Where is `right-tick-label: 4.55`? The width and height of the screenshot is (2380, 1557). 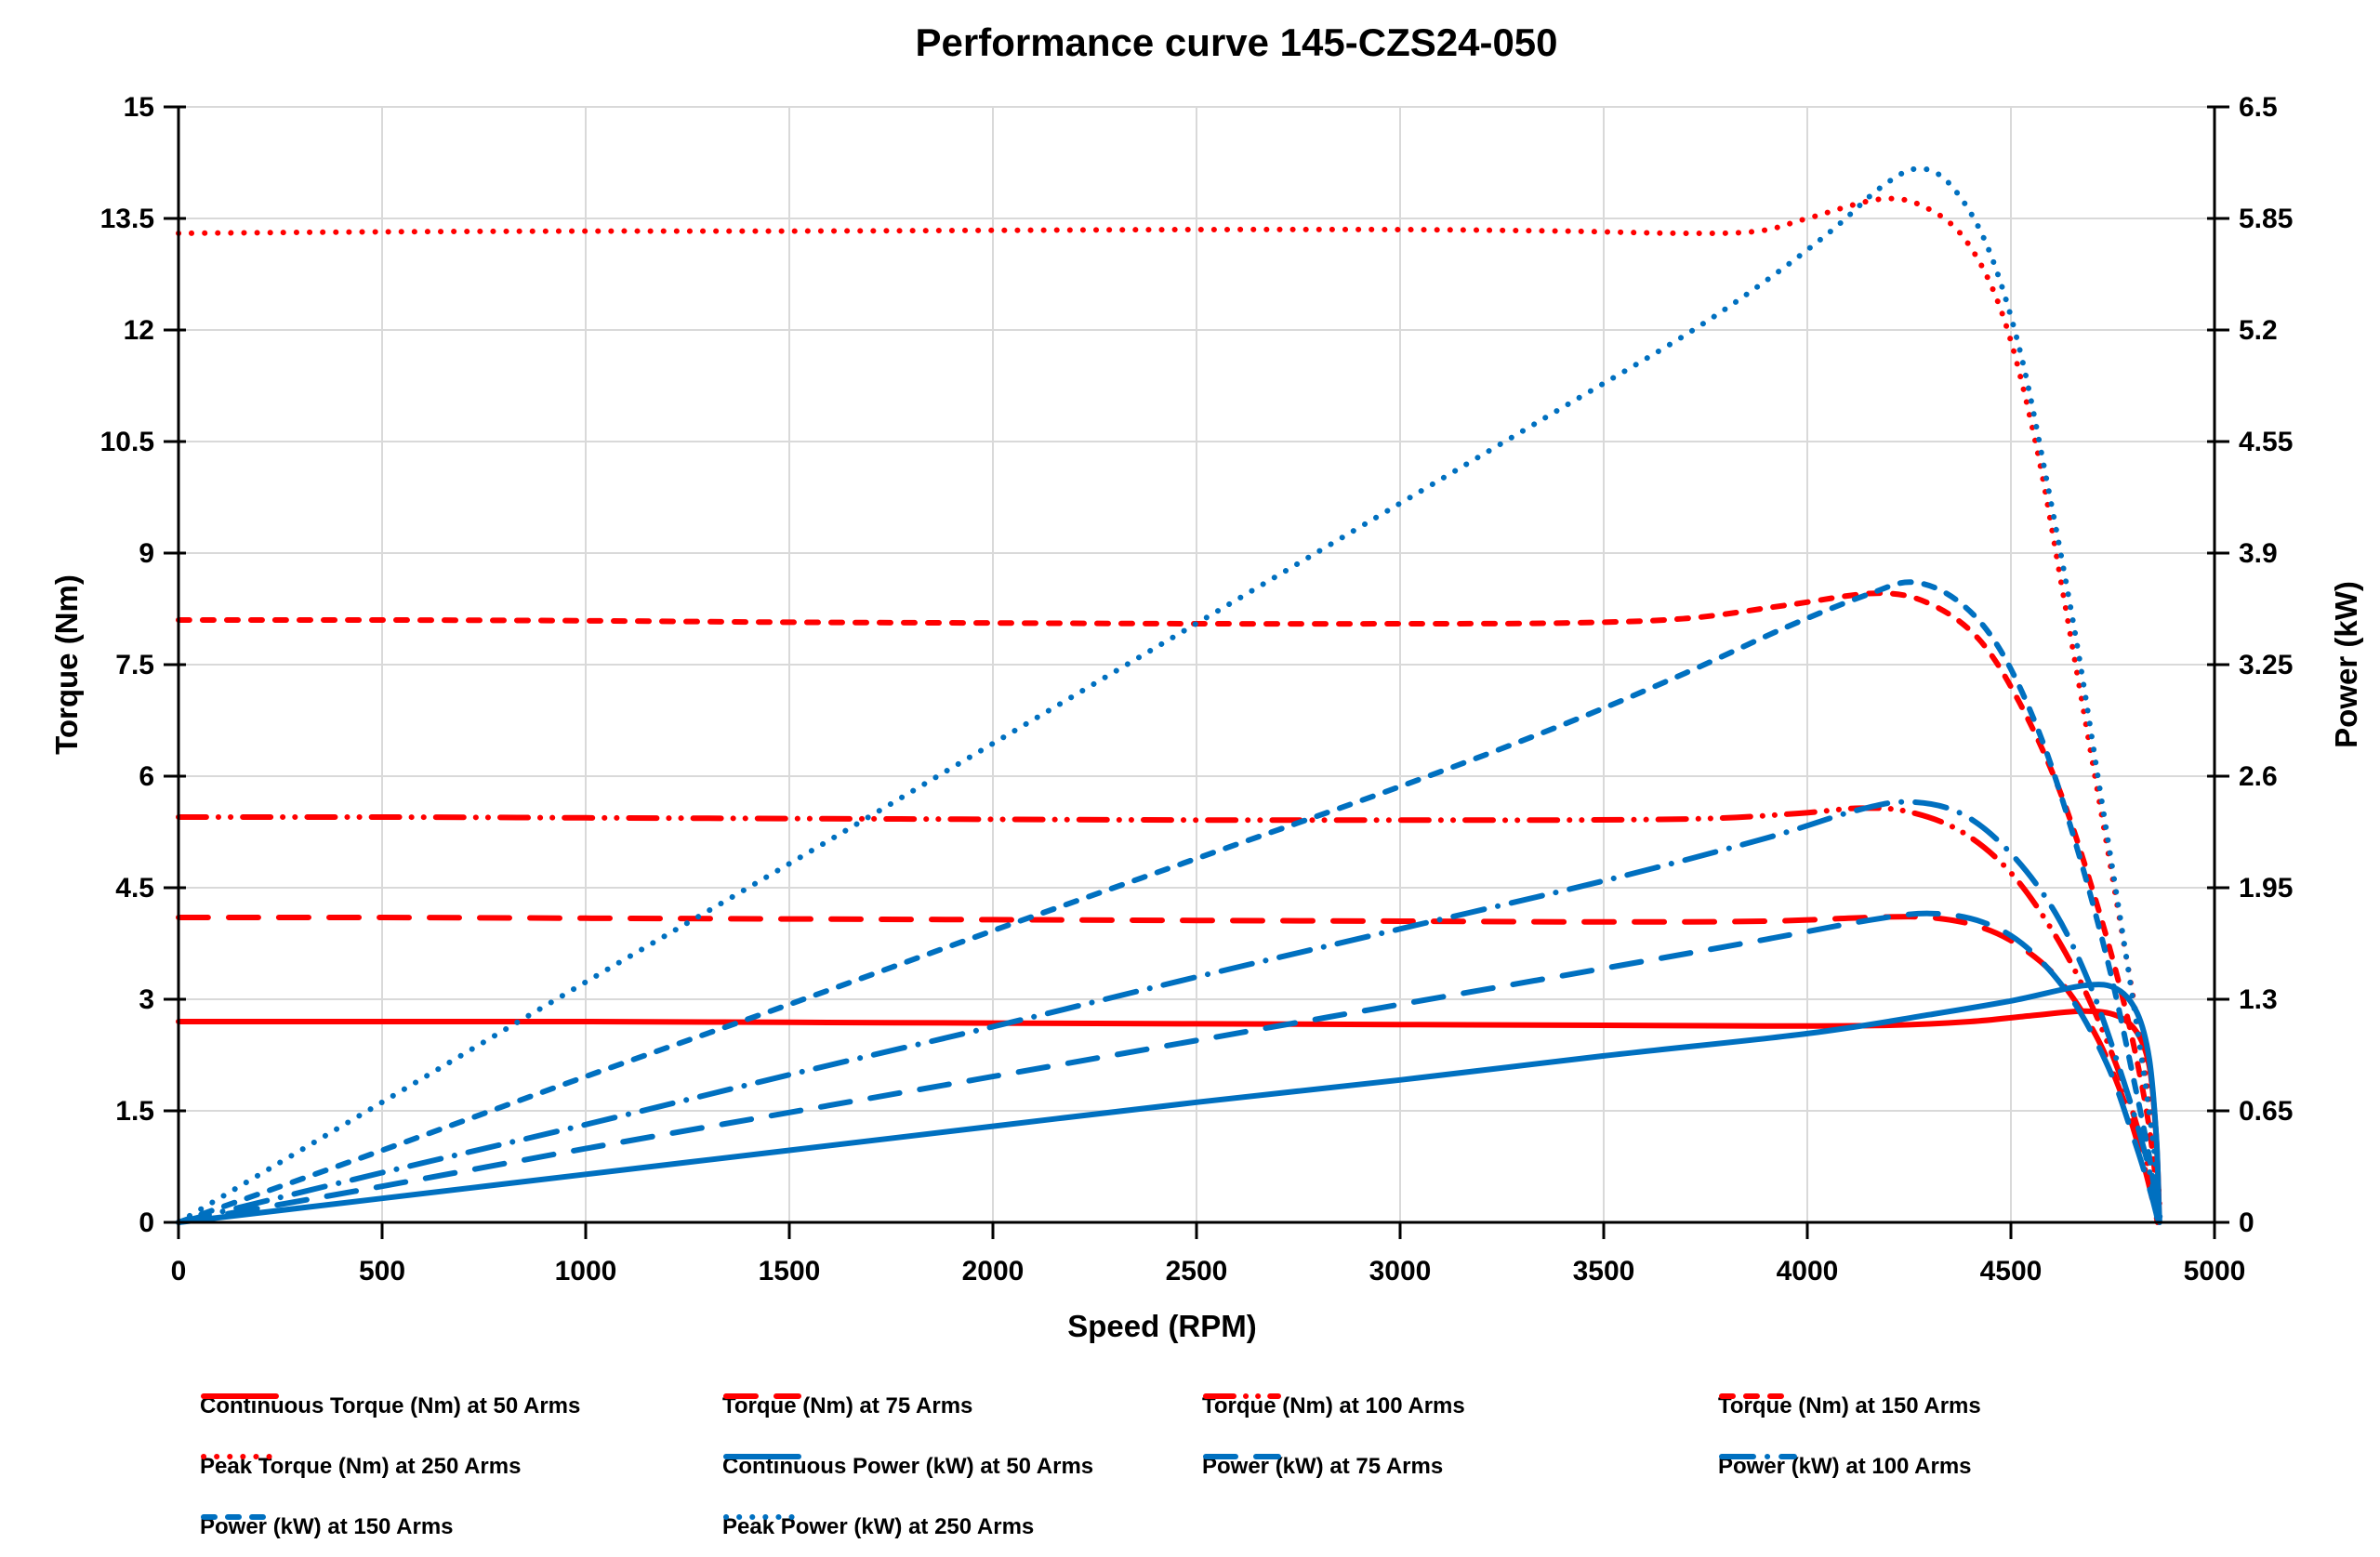 right-tick-label: 4.55 is located at coordinates (2266, 442).